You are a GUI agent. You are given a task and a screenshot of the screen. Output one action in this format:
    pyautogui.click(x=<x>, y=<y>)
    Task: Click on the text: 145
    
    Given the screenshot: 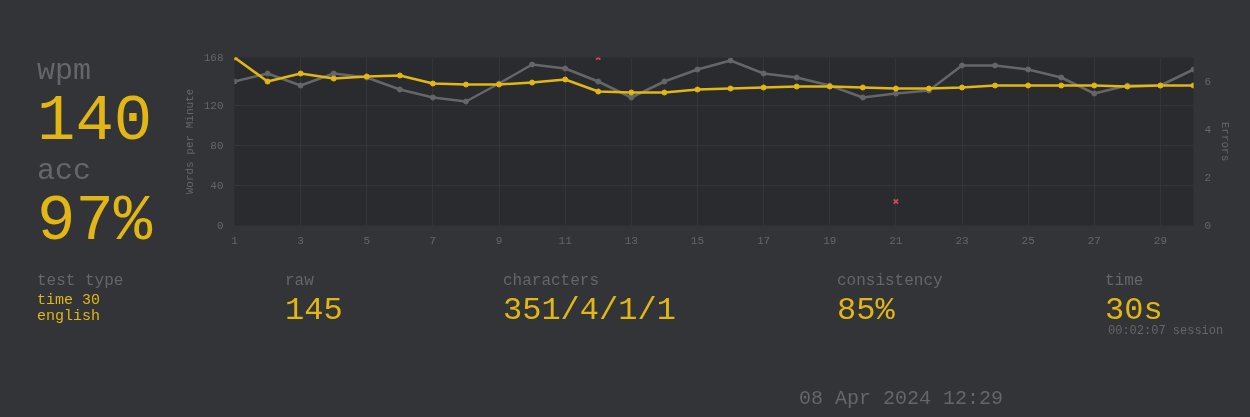 What is the action you would take?
    pyautogui.click(x=314, y=310)
    